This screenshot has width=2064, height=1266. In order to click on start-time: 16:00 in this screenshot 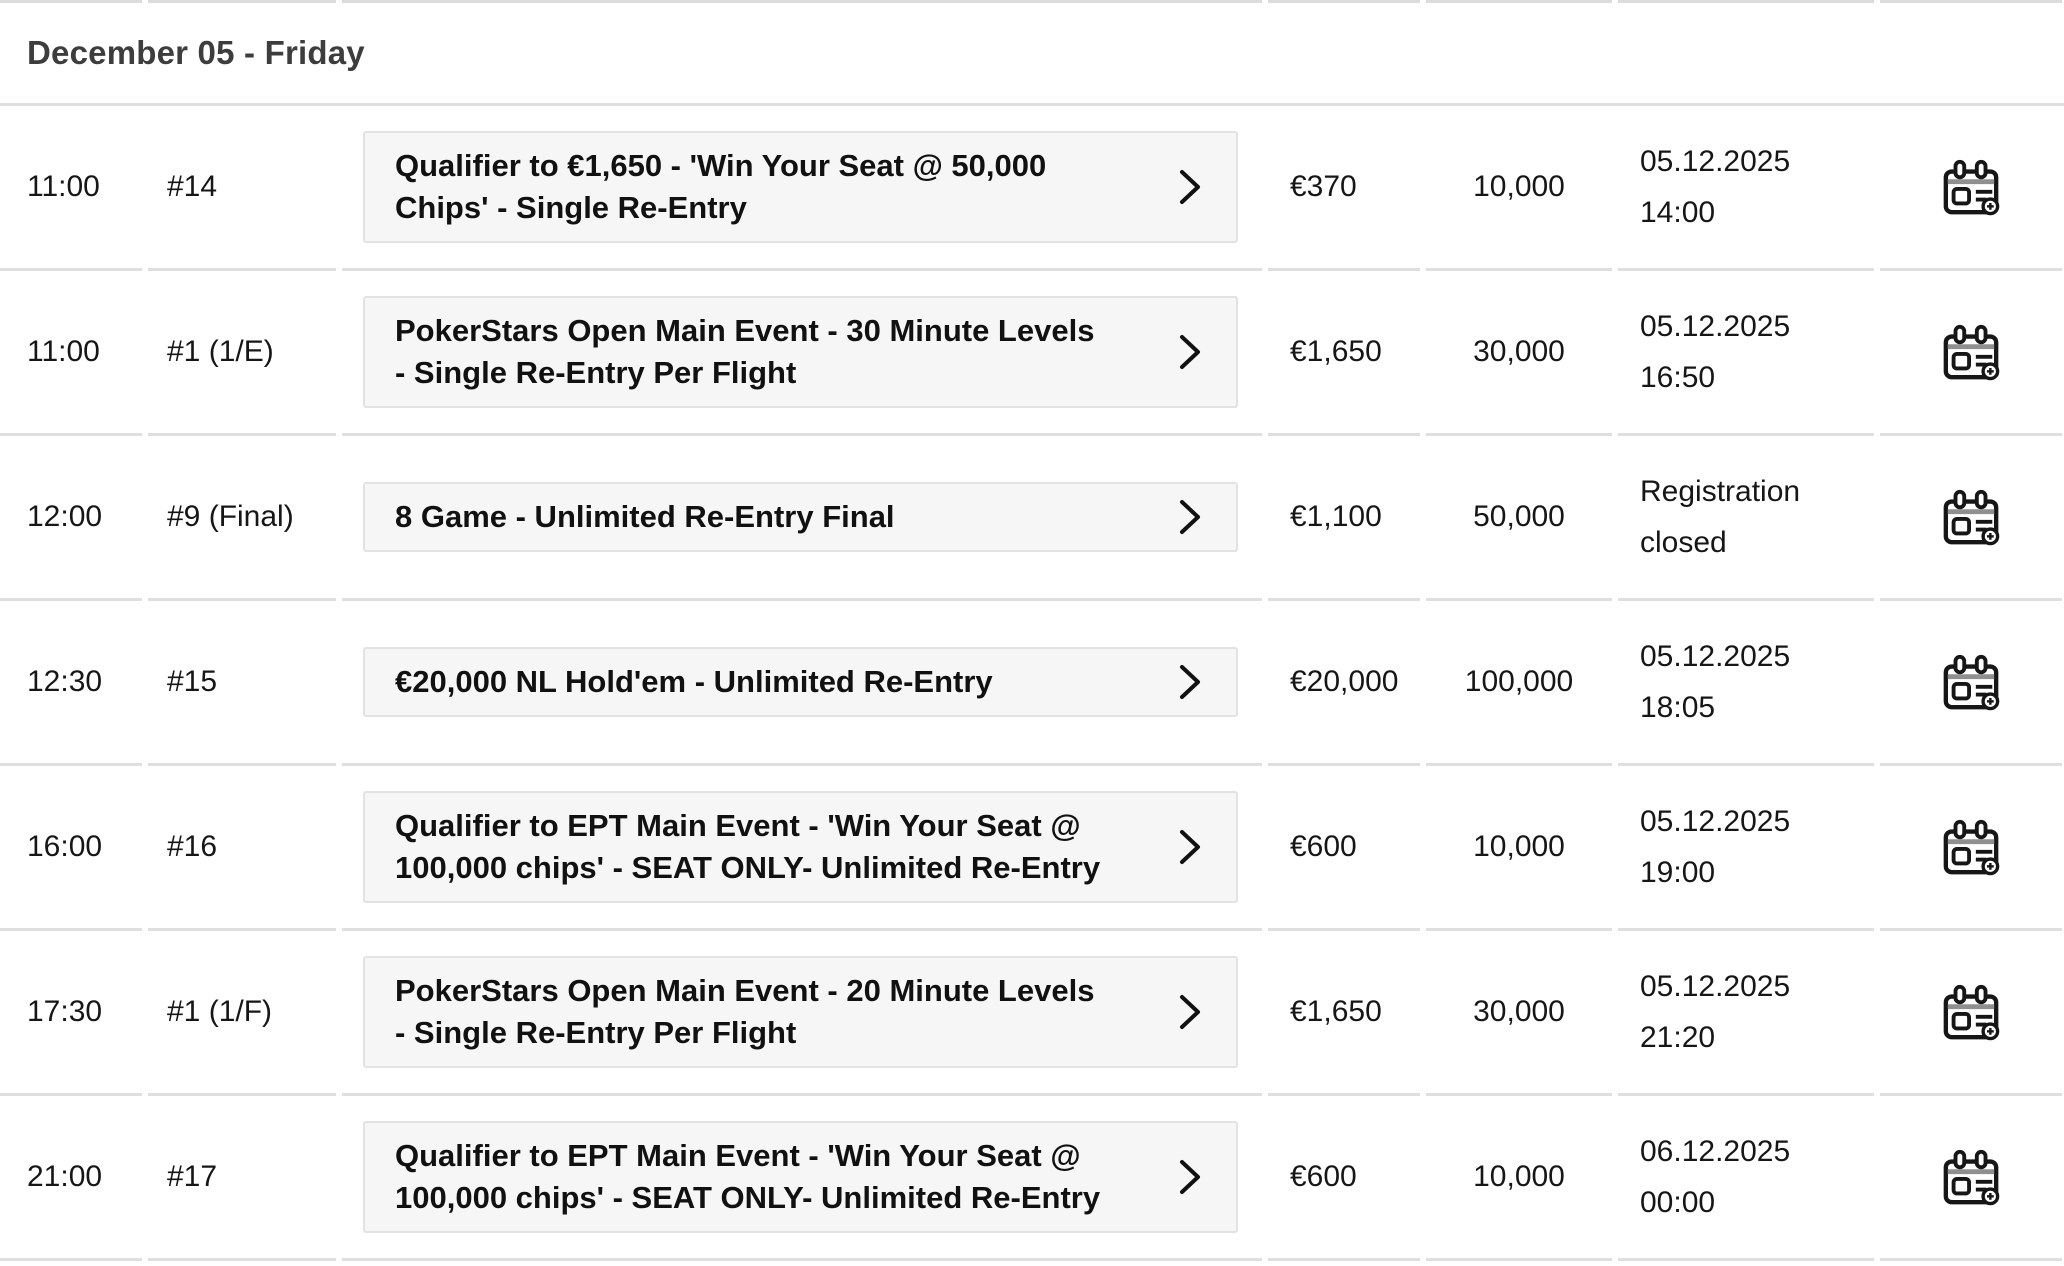, I will do `click(65, 846)`.